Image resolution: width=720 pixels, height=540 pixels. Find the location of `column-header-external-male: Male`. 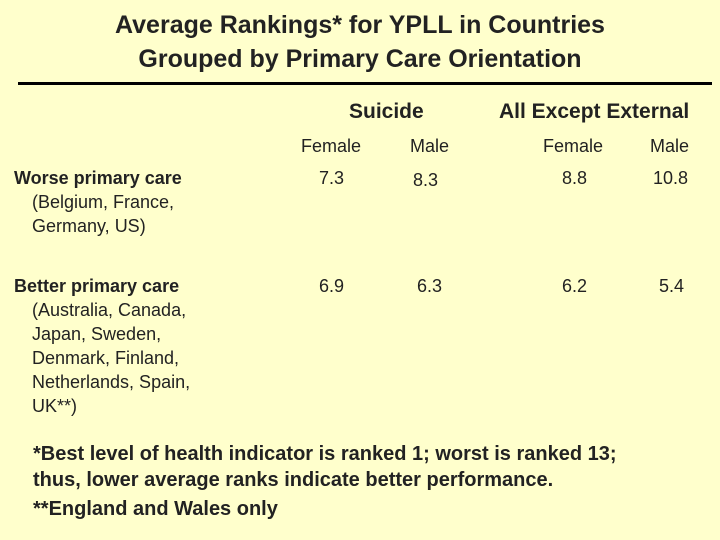

column-header-external-male: Male is located at coordinates (670, 146).